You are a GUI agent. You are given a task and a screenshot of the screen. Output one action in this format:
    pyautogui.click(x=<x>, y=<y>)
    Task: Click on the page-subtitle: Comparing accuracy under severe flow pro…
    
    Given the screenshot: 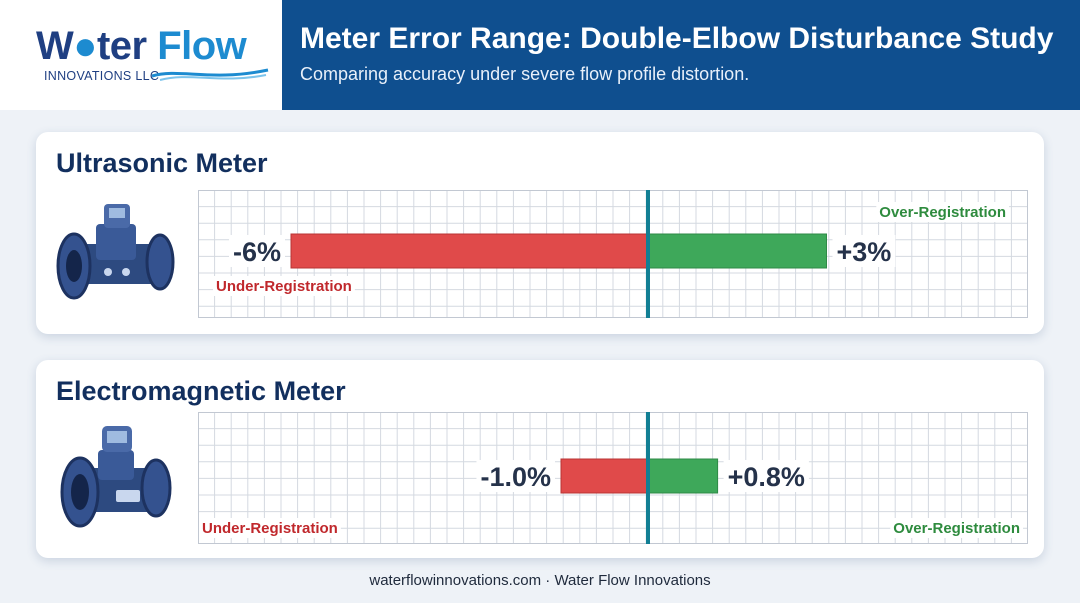 What is the action you would take?
    pyautogui.click(x=525, y=74)
    